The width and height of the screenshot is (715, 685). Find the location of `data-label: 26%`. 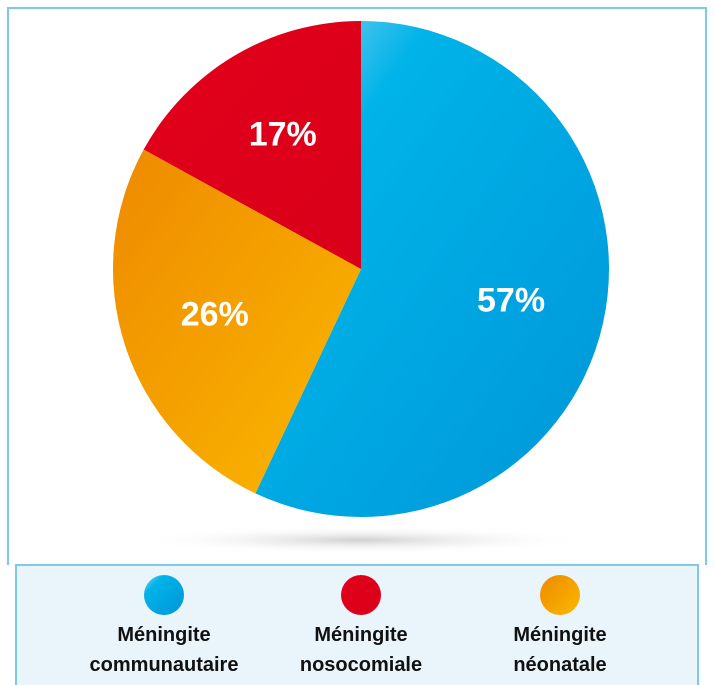

data-label: 26% is located at coordinates (215, 314).